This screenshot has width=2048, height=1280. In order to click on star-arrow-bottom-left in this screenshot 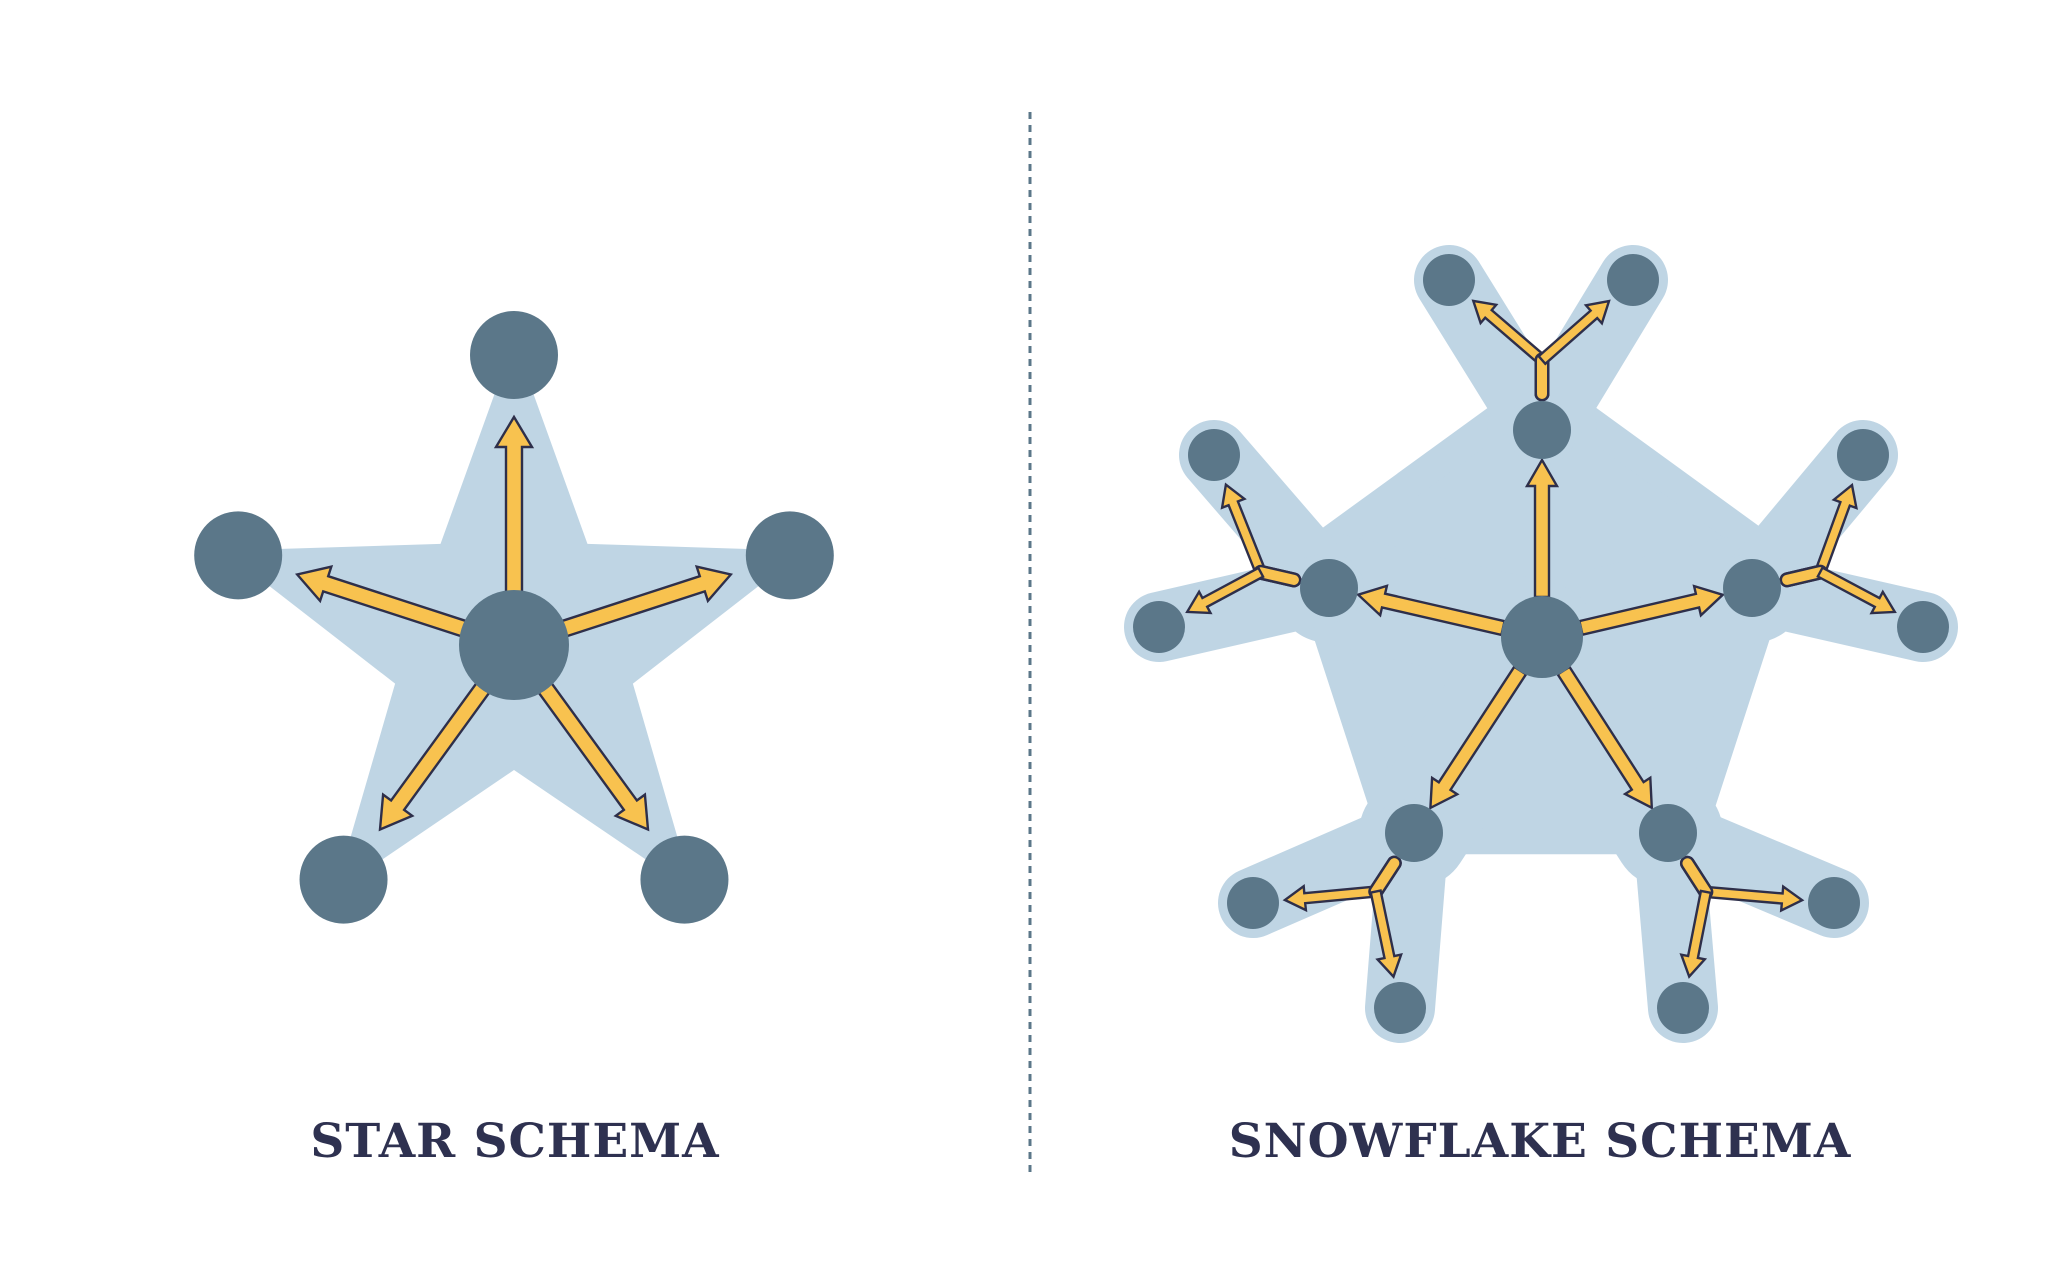, I will do `click(435, 756)`.